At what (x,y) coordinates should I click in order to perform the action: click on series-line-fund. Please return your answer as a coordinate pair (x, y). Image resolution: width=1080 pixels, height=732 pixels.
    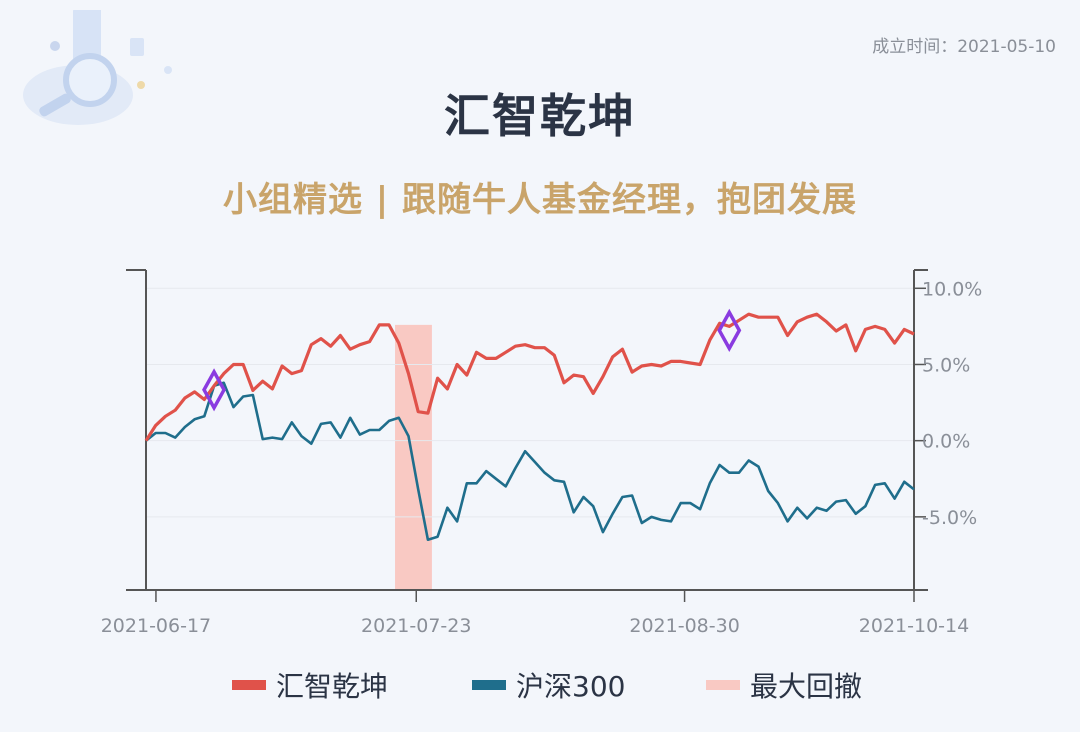
    Looking at the image, I should click on (529, 377).